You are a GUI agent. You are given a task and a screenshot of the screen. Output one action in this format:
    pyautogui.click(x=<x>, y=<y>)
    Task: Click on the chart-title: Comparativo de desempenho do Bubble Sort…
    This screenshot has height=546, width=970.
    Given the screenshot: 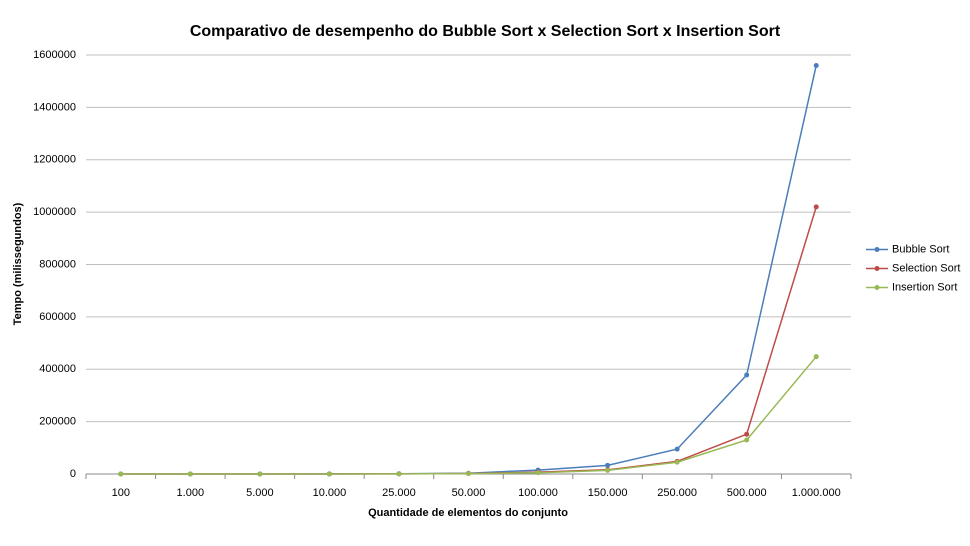 What is the action you would take?
    pyautogui.click(x=485, y=31)
    